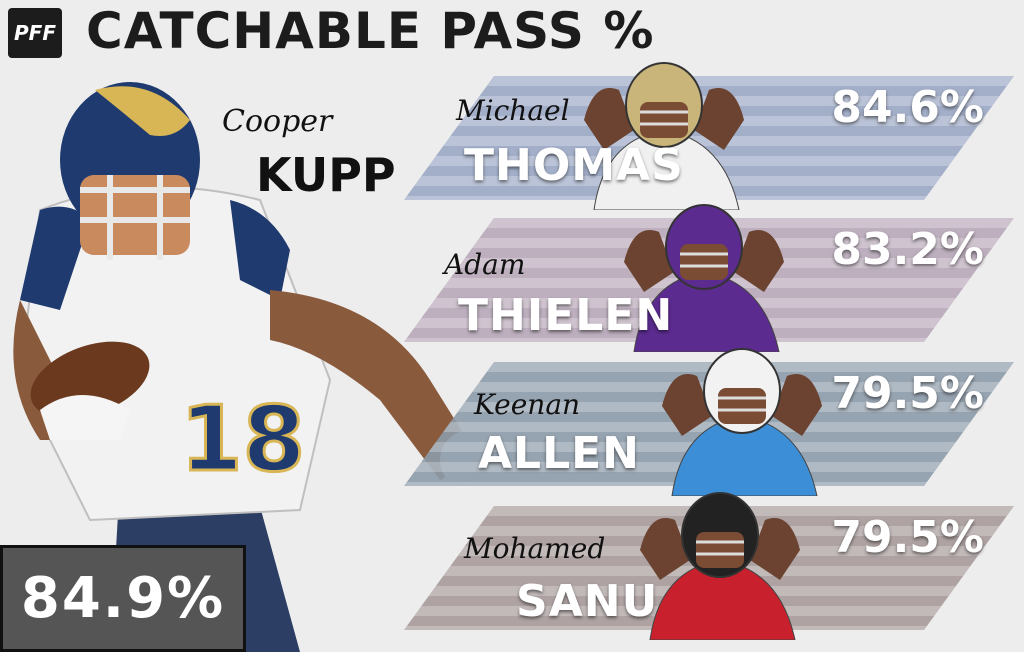  I want to click on player-last-name: SANU, so click(587, 601).